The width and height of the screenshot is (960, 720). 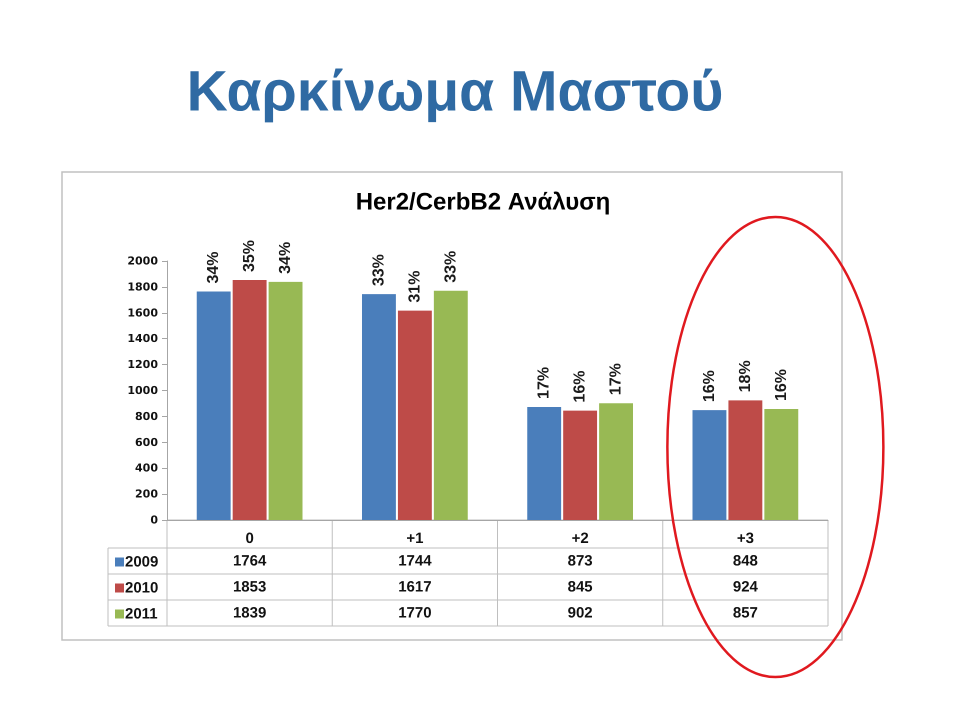 I want to click on x-tick-label: +3, so click(x=745, y=538).